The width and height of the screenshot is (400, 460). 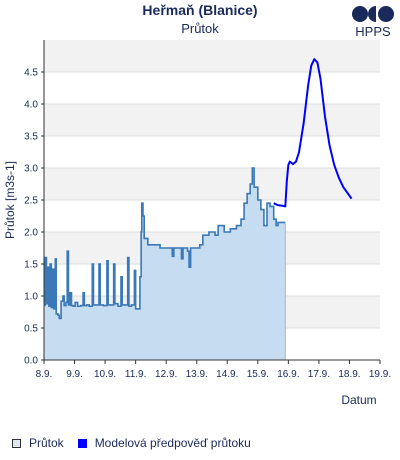 I want to click on x-tick-label: 10.9., so click(x=105, y=374).